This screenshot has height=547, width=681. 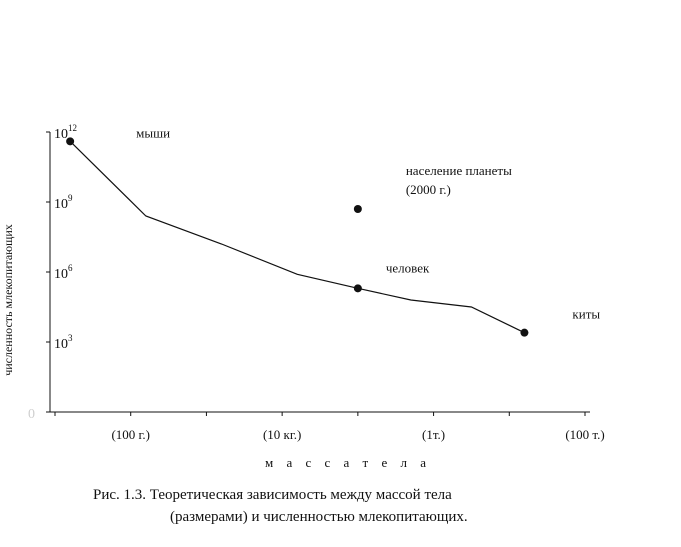 I want to click on y-tick-label: 0, so click(x=31, y=414).